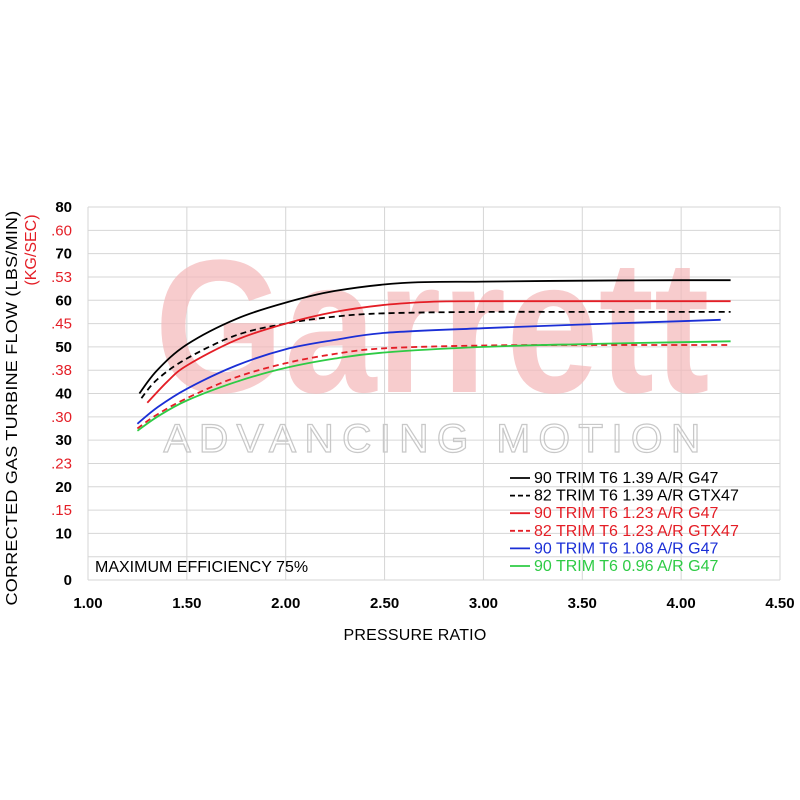 This screenshot has width=800, height=800. I want to click on y2-tick-label: .53, so click(61, 277).